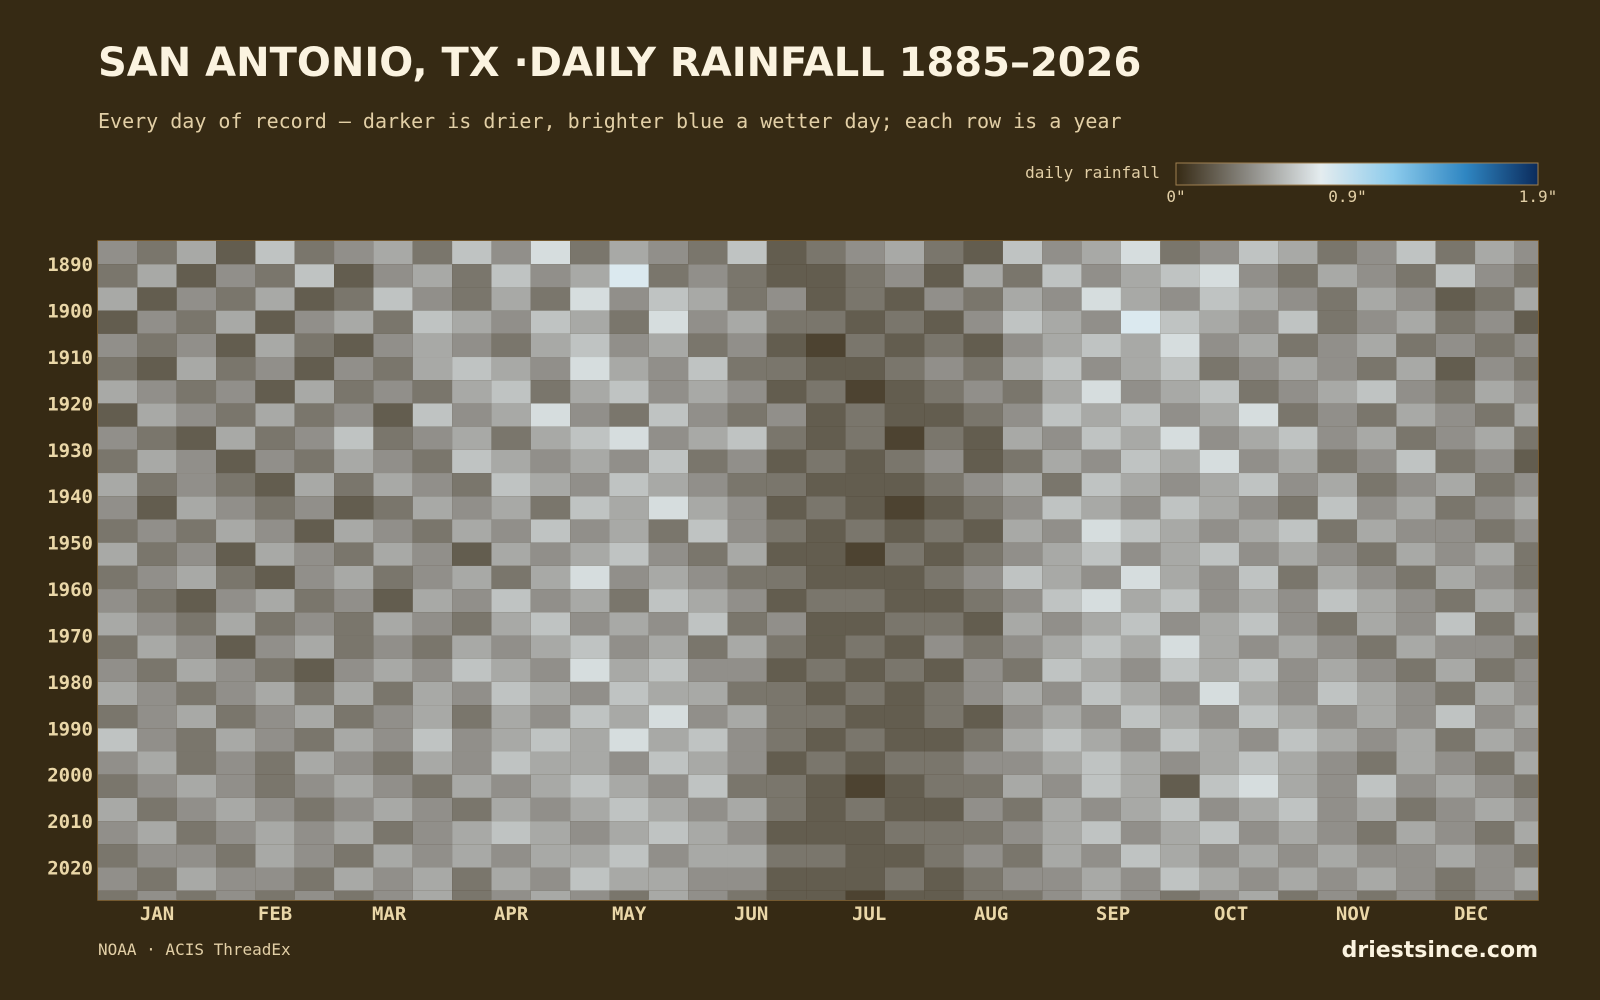 The height and width of the screenshot is (1000, 1600). What do you see at coordinates (1175, 196) in the screenshot?
I see `colorbar-tick-label: 0"` at bounding box center [1175, 196].